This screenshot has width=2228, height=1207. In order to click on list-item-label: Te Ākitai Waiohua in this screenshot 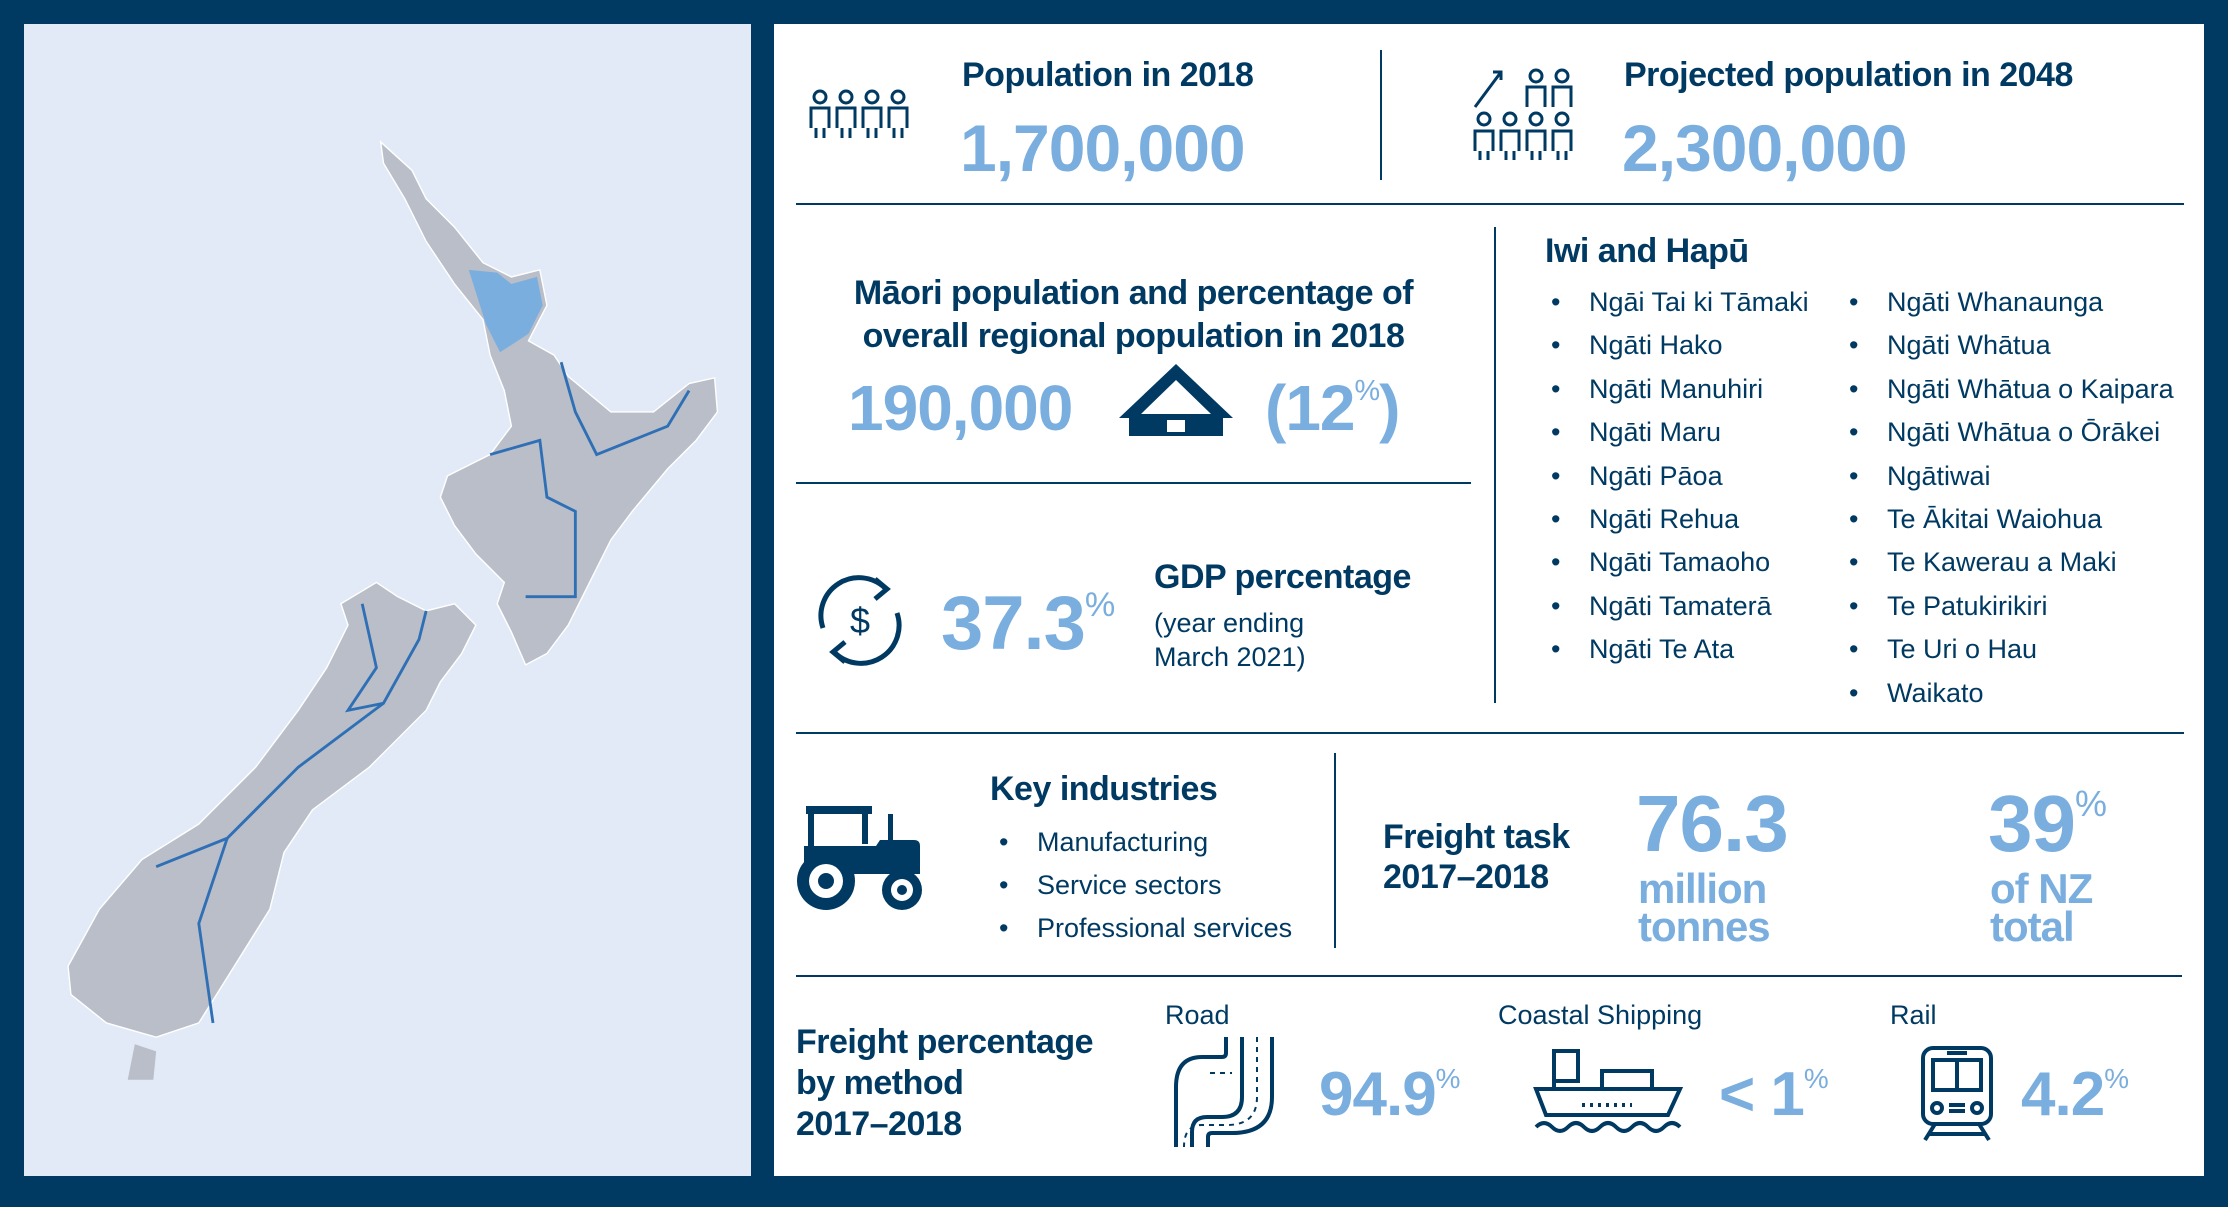, I will do `click(1995, 519)`.